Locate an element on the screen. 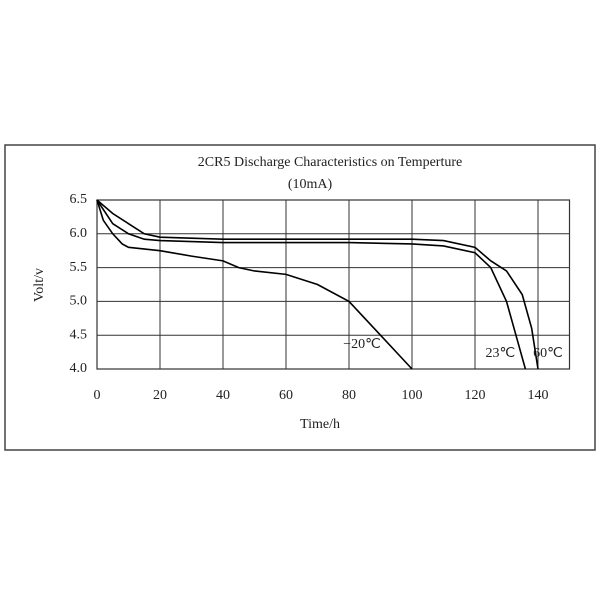  x-tick-label: 40 is located at coordinates (223, 395).